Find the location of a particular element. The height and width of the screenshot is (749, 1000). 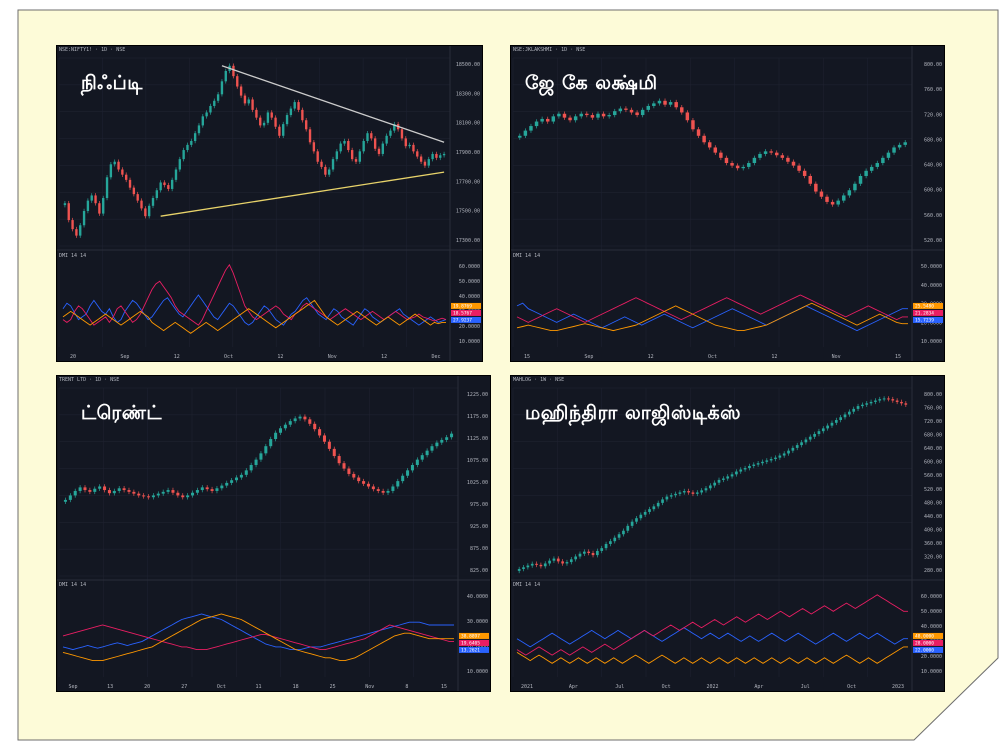

time-tick-label: Jul is located at coordinates (619, 687).